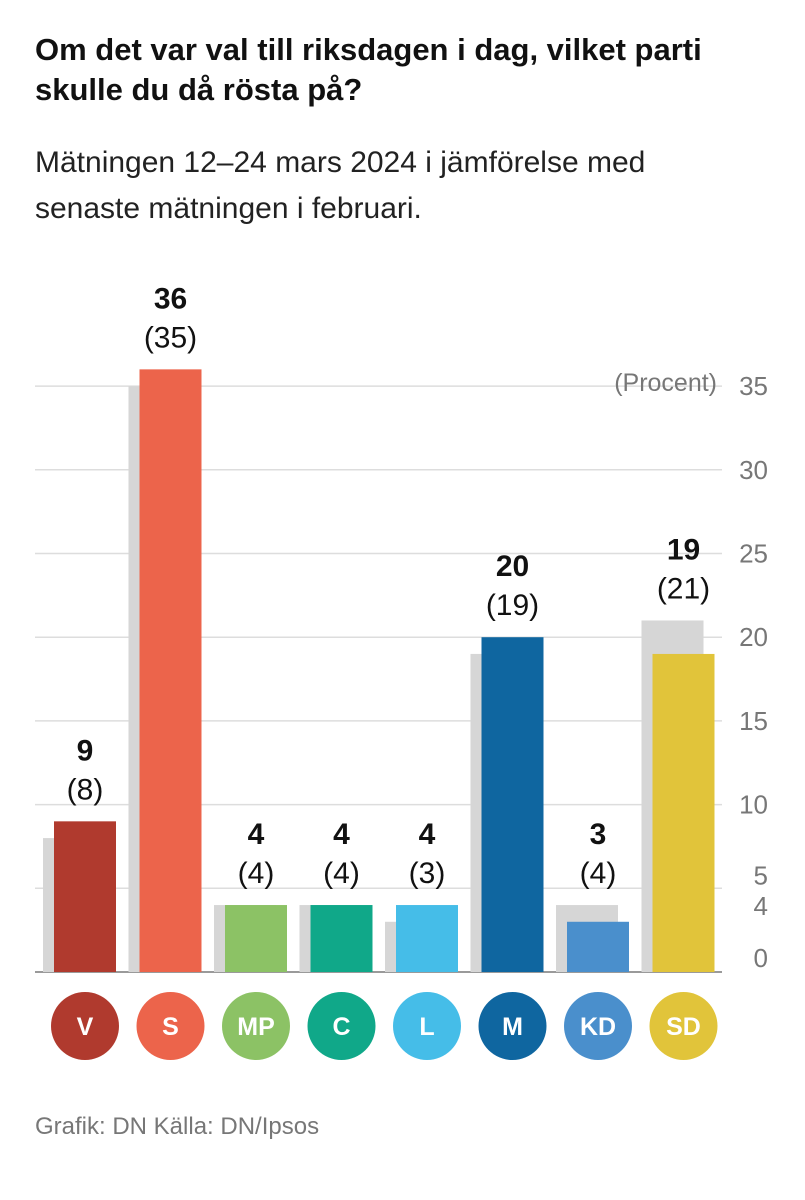  What do you see at coordinates (753, 554) in the screenshot?
I see `y-tick-label: 25` at bounding box center [753, 554].